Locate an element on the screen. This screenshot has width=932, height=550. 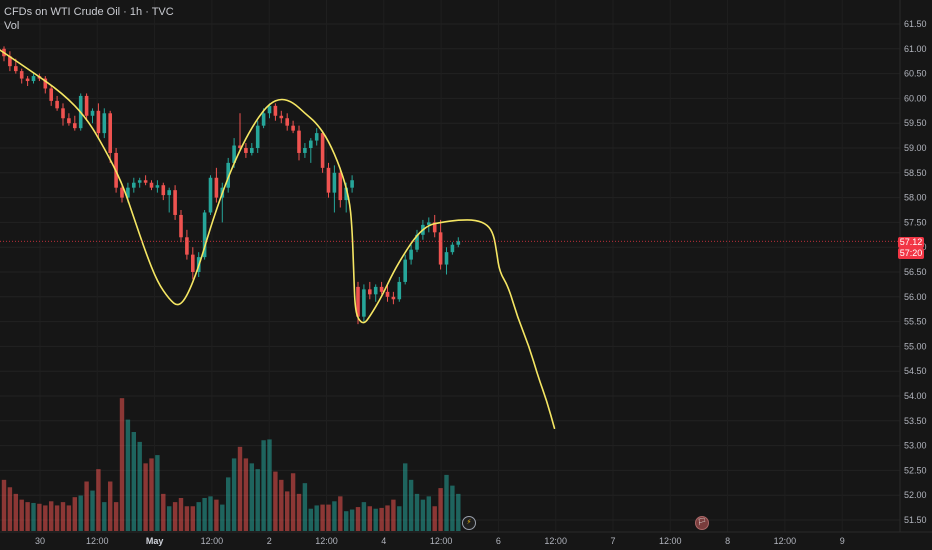
time-tick-label: 30 is located at coordinates (40, 541).